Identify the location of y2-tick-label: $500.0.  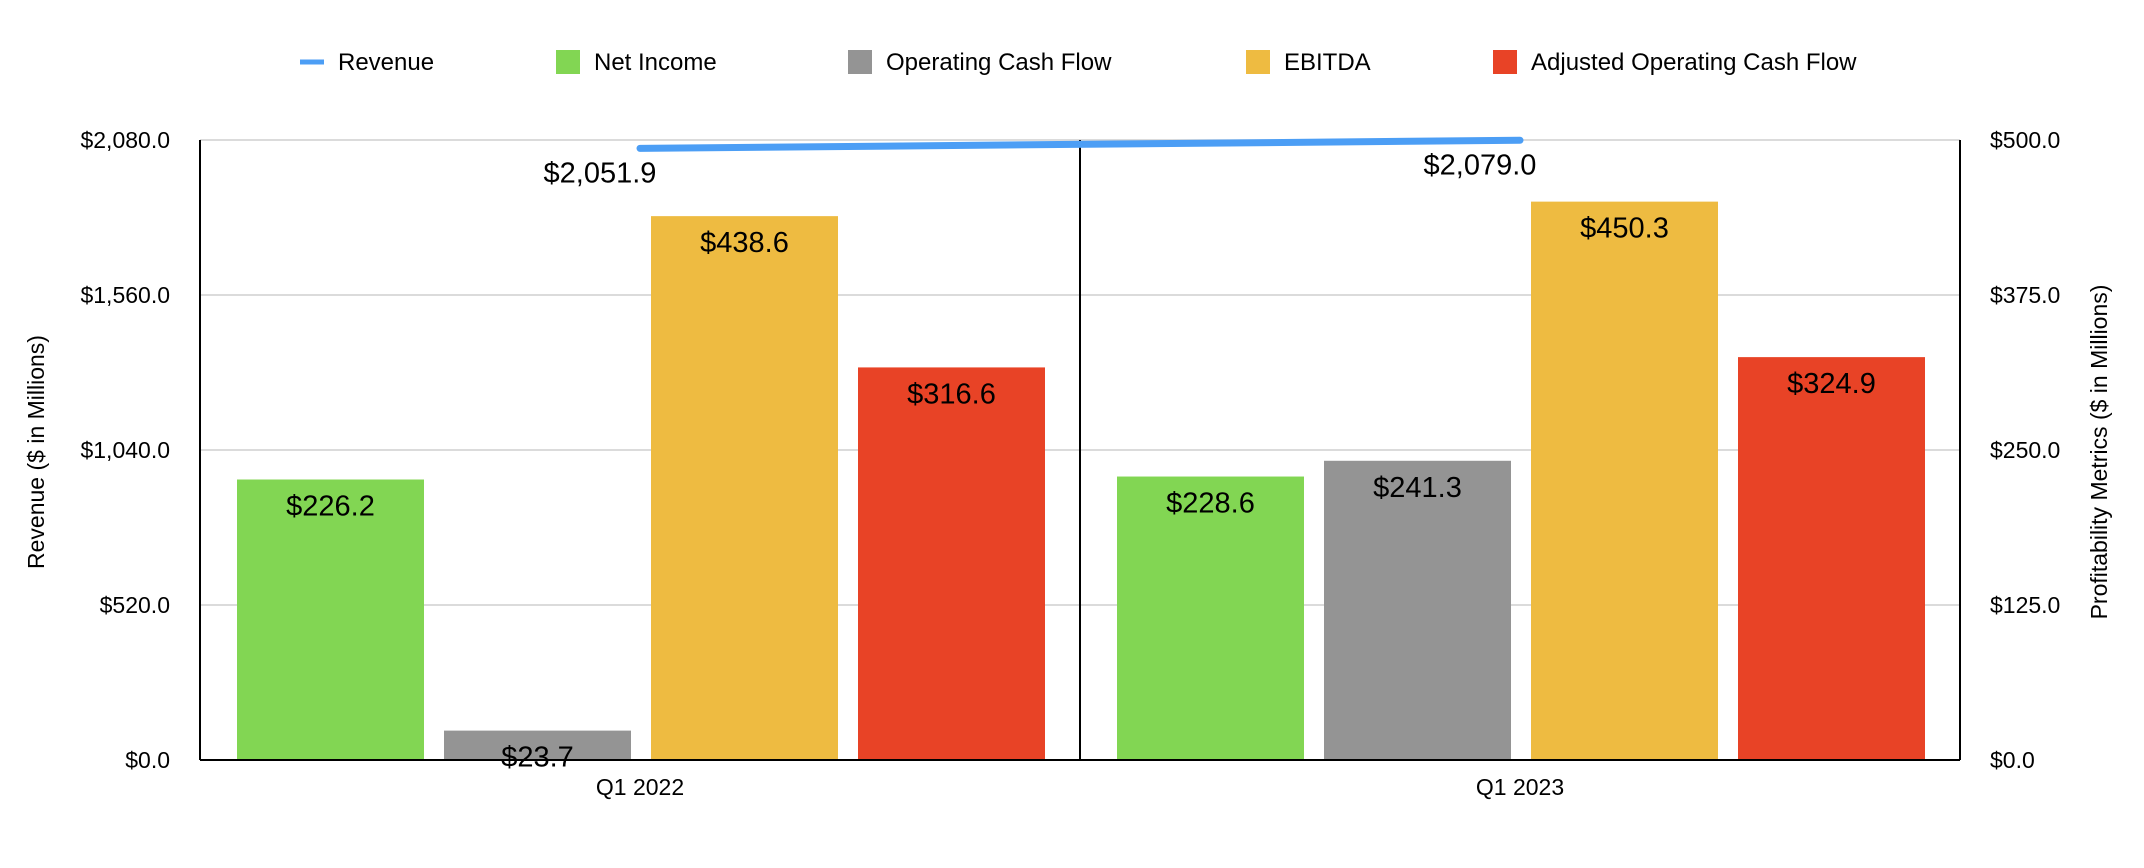
(2025, 140).